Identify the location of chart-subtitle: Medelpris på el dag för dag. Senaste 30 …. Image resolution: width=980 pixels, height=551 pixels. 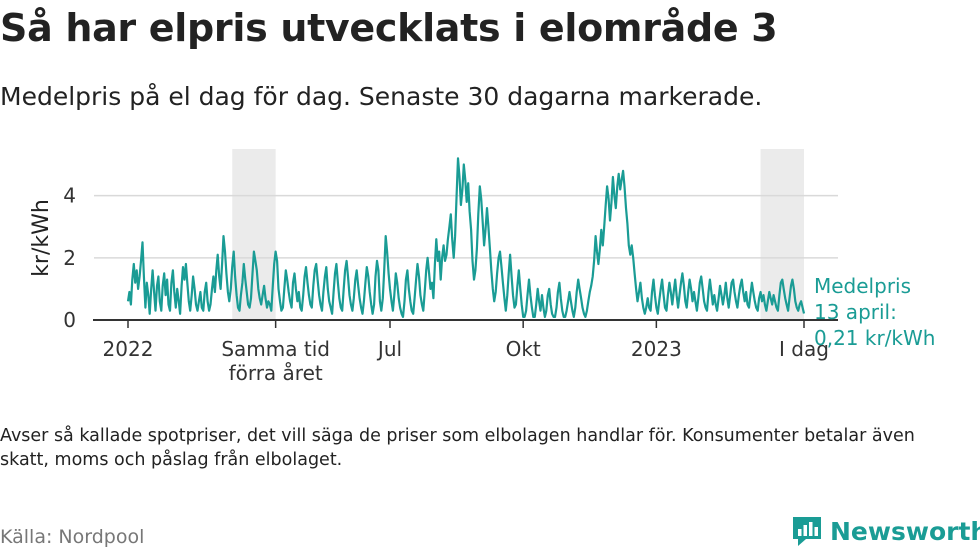
(381, 96).